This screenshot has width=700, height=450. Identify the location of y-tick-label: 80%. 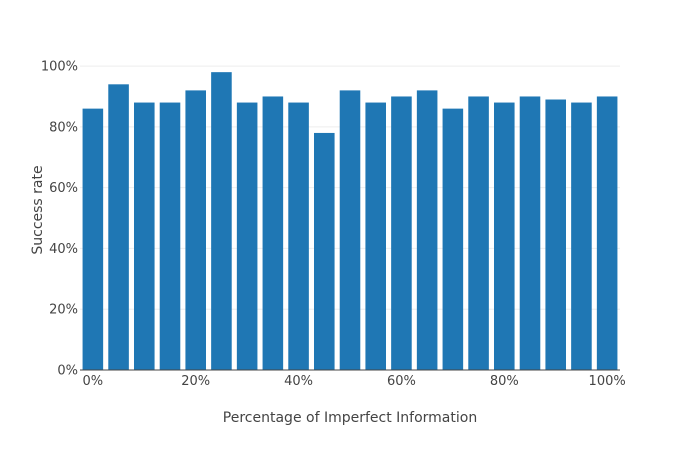
(63, 127).